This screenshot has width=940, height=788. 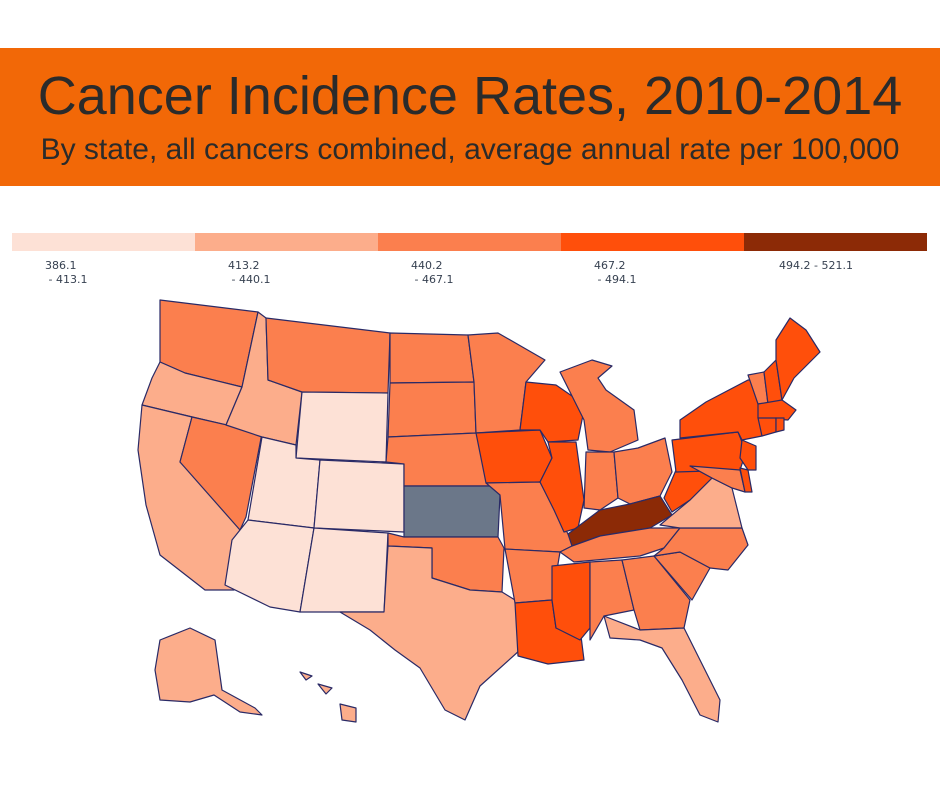 I want to click on state-ME, so click(x=798, y=359).